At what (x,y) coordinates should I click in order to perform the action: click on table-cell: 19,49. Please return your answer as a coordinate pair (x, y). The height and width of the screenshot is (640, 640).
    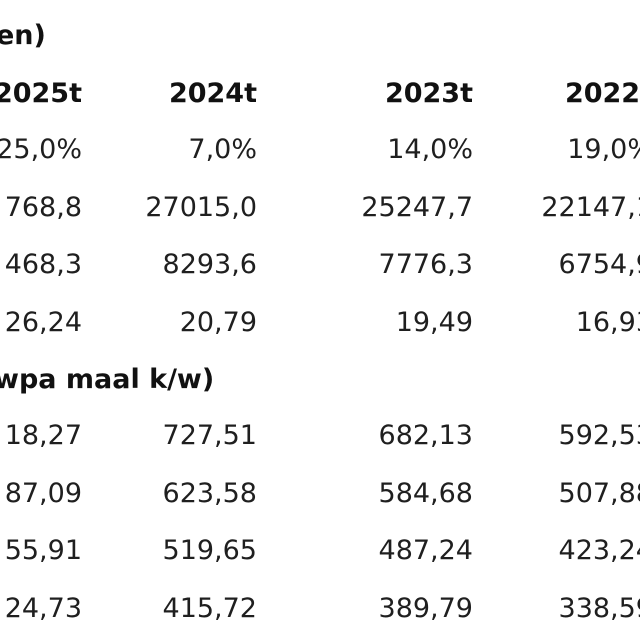
    Looking at the image, I should click on (434, 322).